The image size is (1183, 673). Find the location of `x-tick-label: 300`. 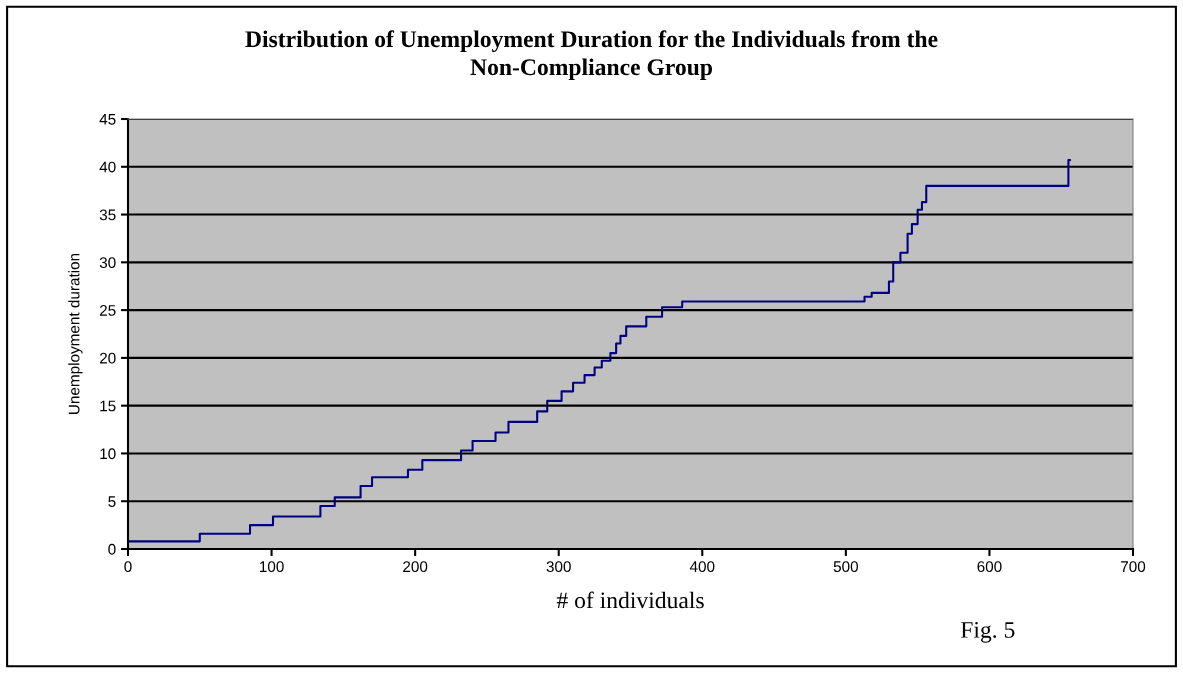

x-tick-label: 300 is located at coordinates (558, 567).